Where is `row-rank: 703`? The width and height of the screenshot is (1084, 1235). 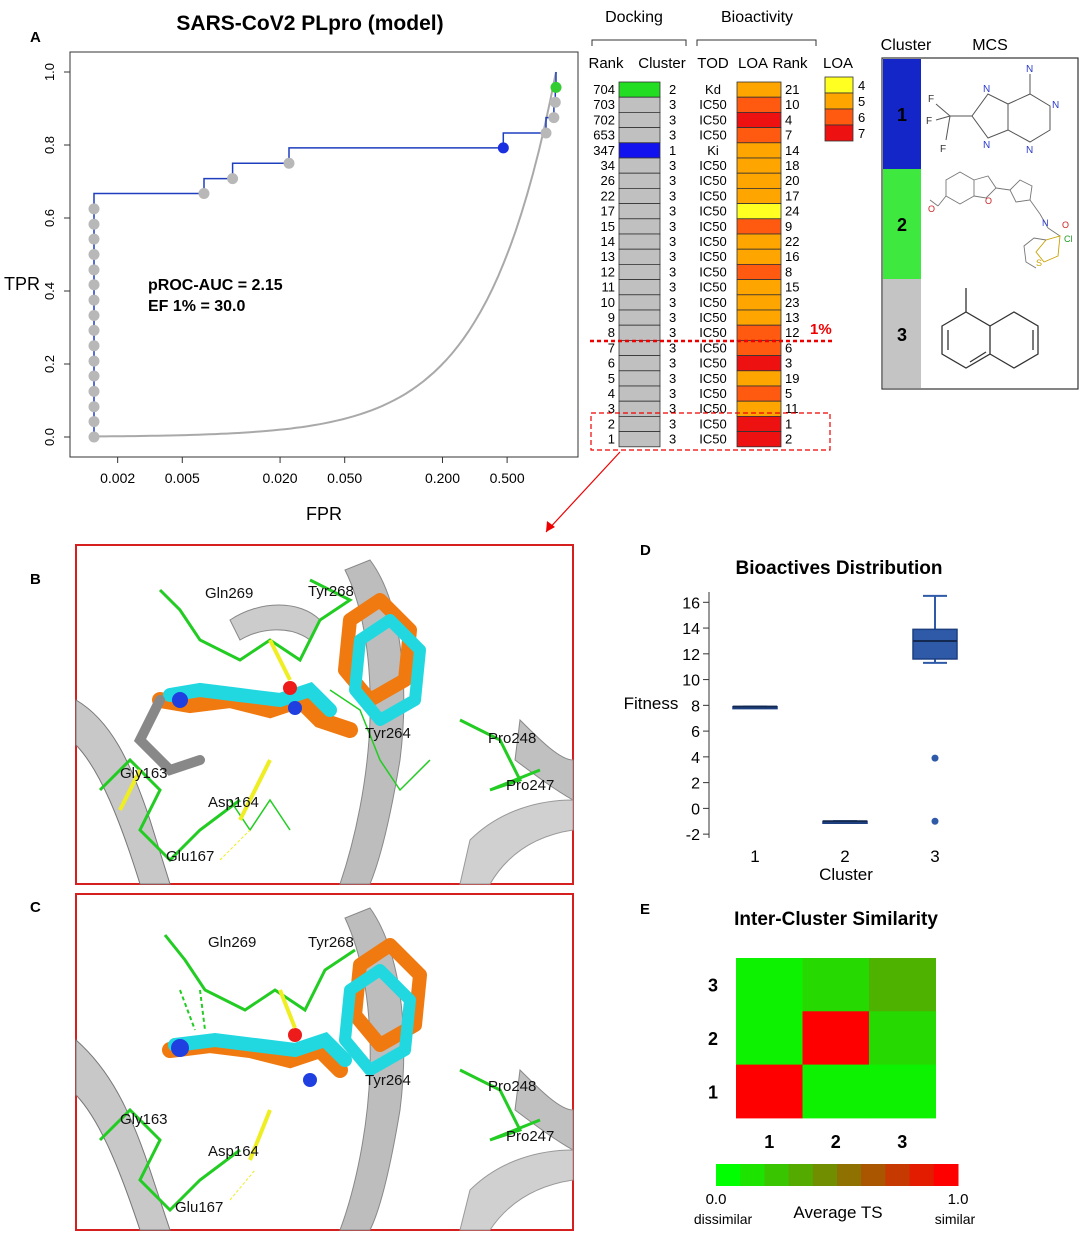 row-rank: 703 is located at coordinates (604, 104).